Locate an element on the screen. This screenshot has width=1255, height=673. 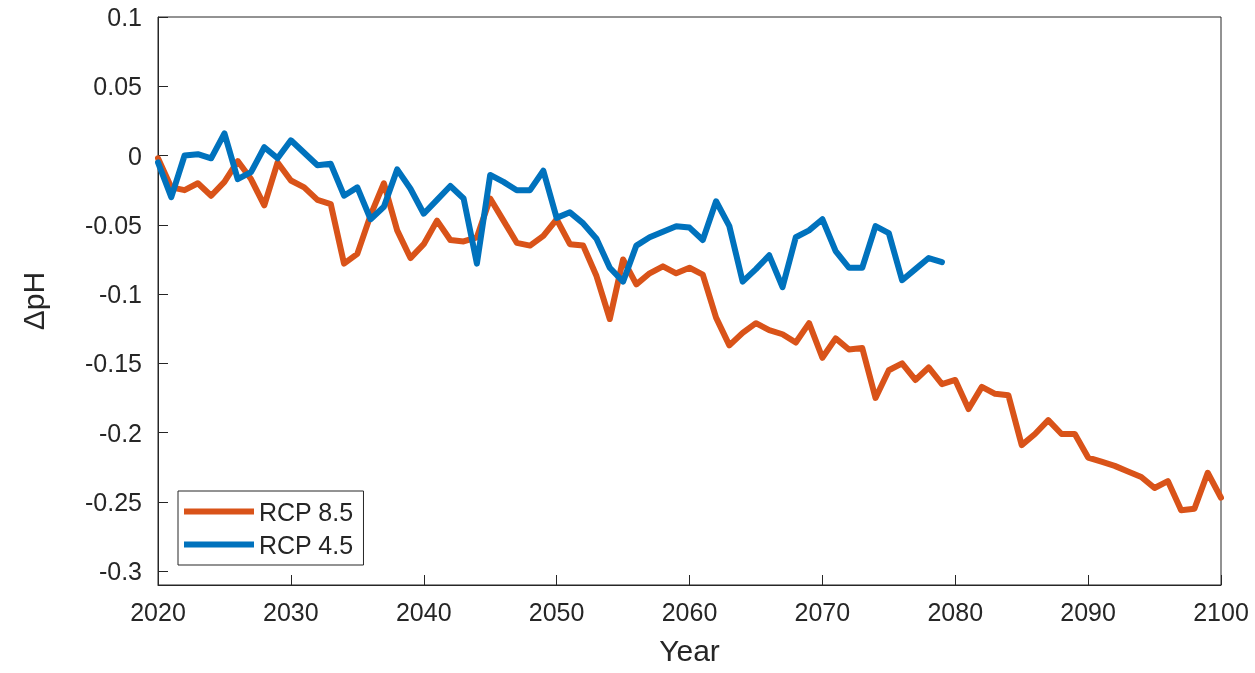
y-tick-label: -0.25 is located at coordinates (113, 501).